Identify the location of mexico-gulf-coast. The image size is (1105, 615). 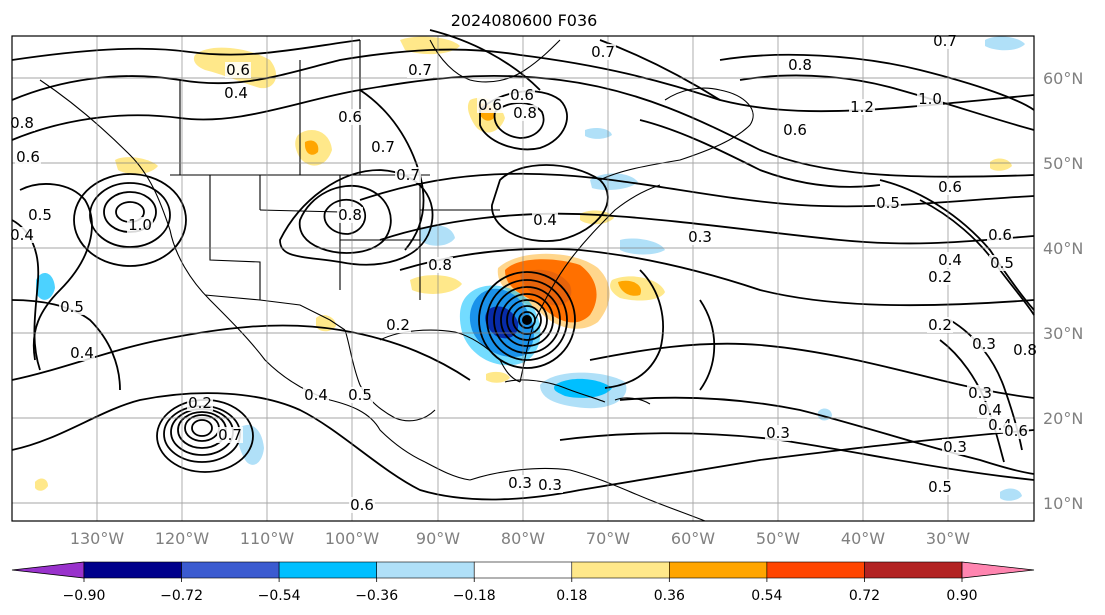
(390, 375).